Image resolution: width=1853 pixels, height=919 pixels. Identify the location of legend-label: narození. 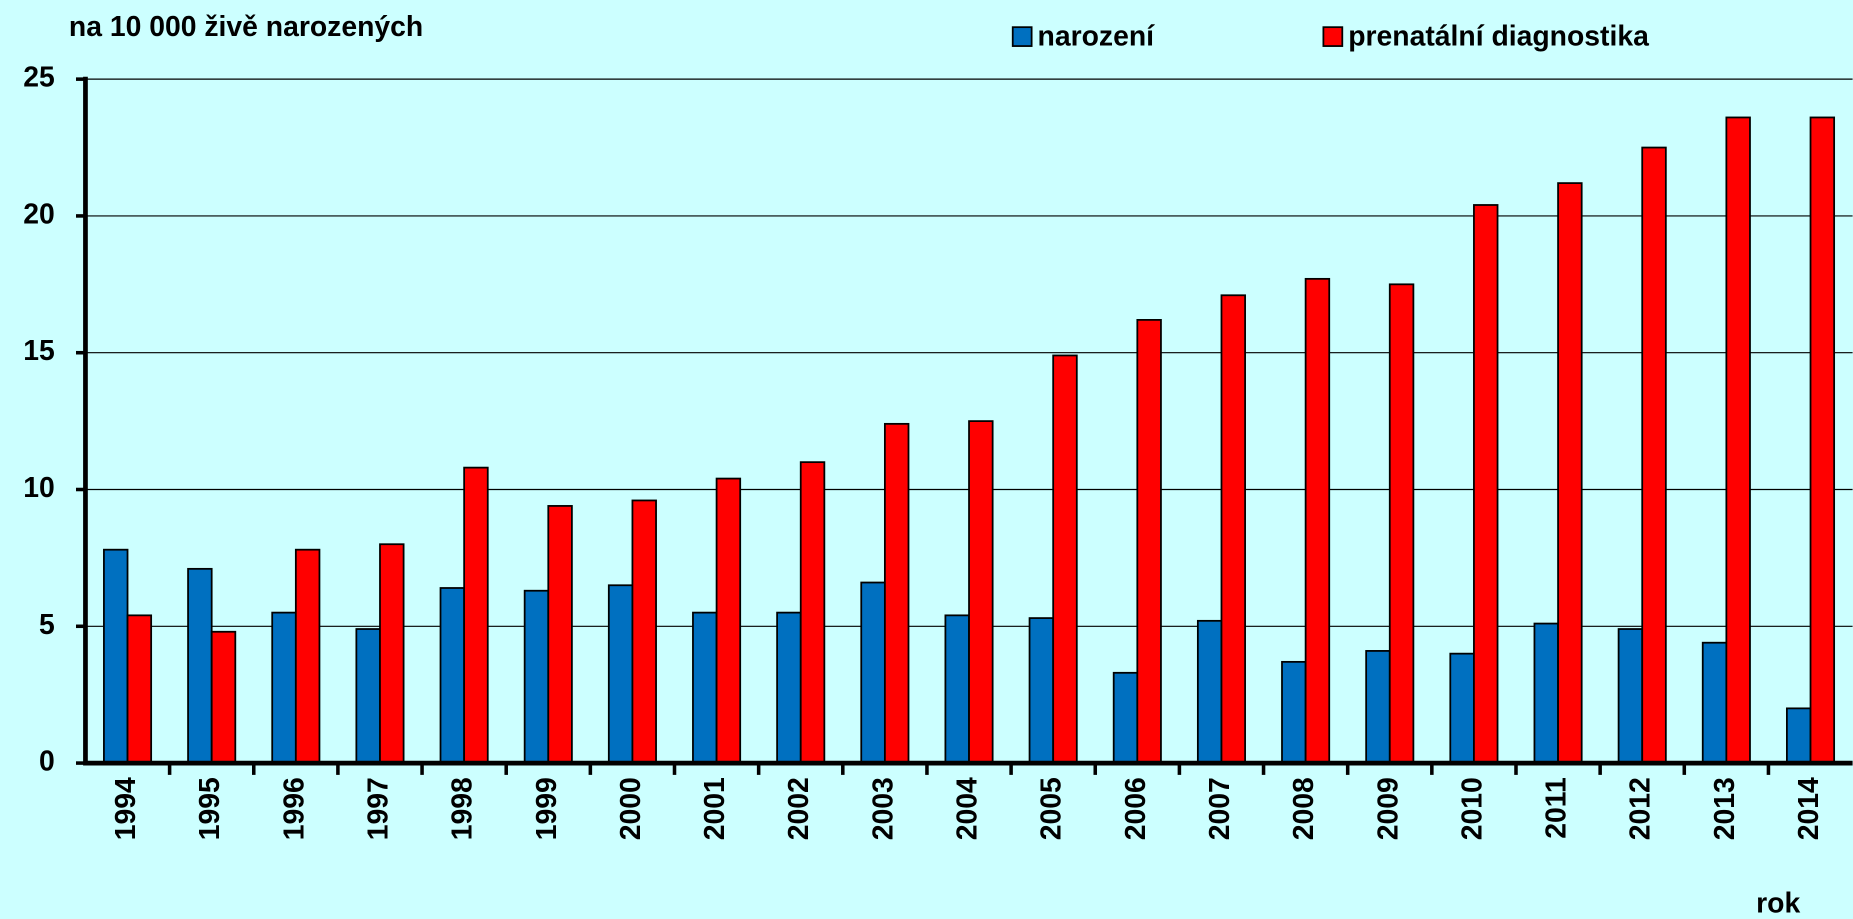
(1097, 36).